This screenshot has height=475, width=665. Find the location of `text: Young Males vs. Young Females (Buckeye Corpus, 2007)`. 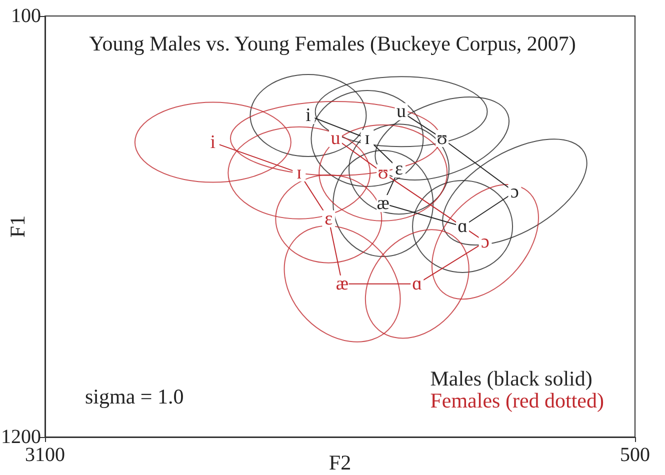

text: Young Males vs. Young Females (Buckeye Corpus, 2007) is located at coordinates (332, 44).